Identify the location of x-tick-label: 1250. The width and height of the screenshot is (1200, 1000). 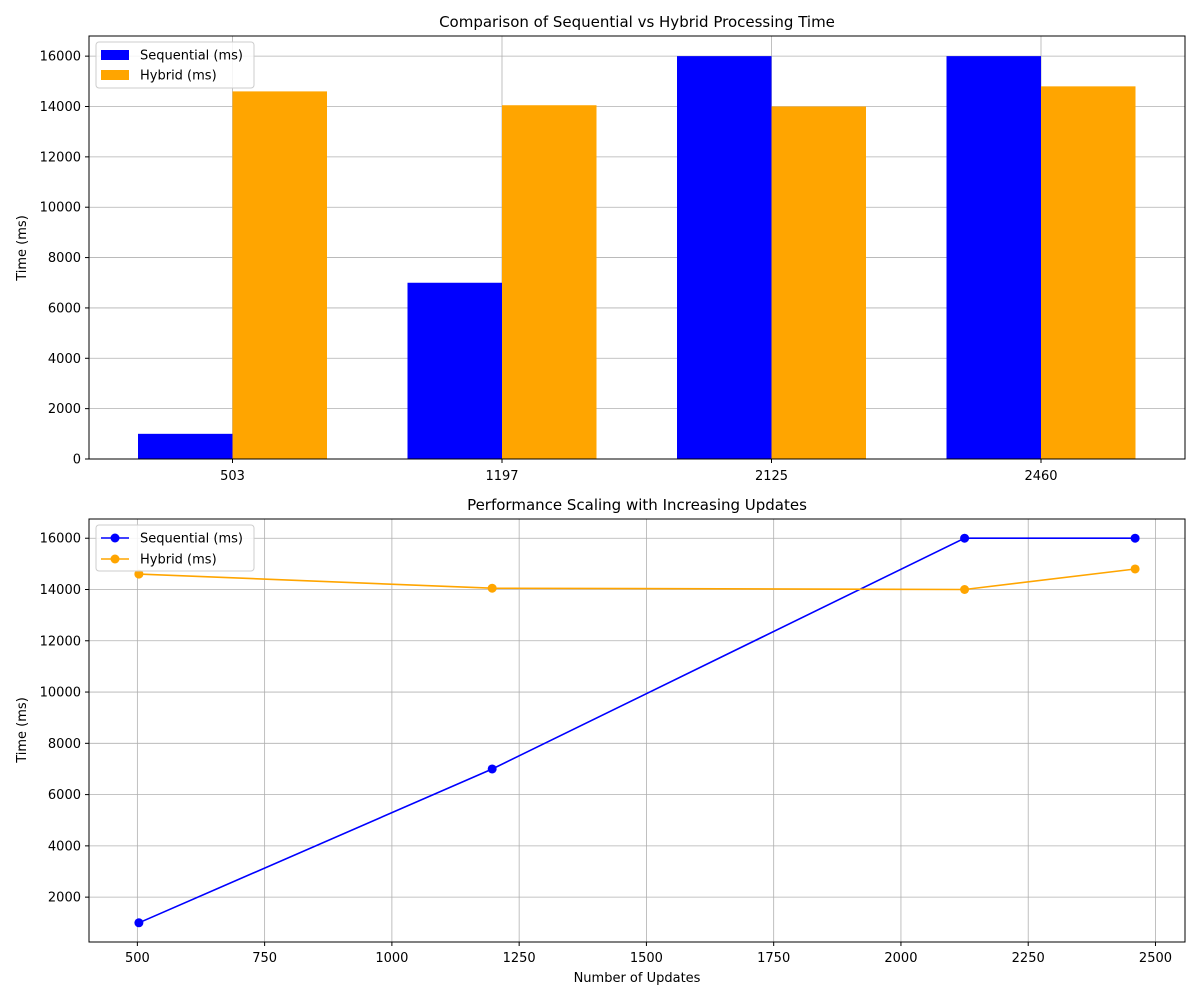
(519, 958).